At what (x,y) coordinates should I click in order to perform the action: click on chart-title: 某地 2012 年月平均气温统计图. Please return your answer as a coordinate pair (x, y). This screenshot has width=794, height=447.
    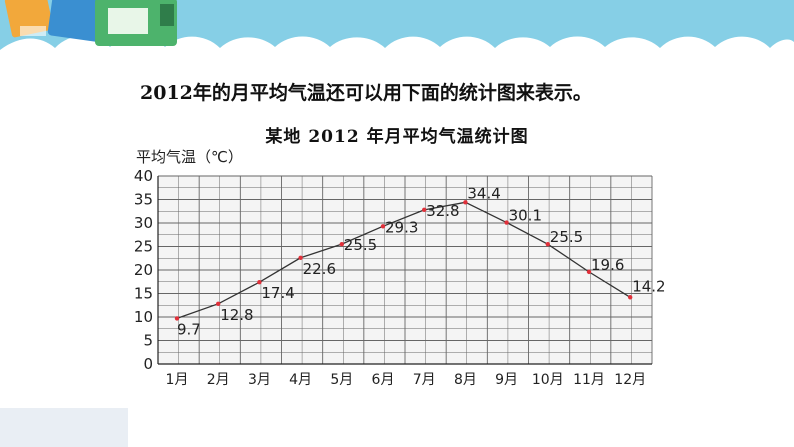
    Looking at the image, I should click on (397, 137).